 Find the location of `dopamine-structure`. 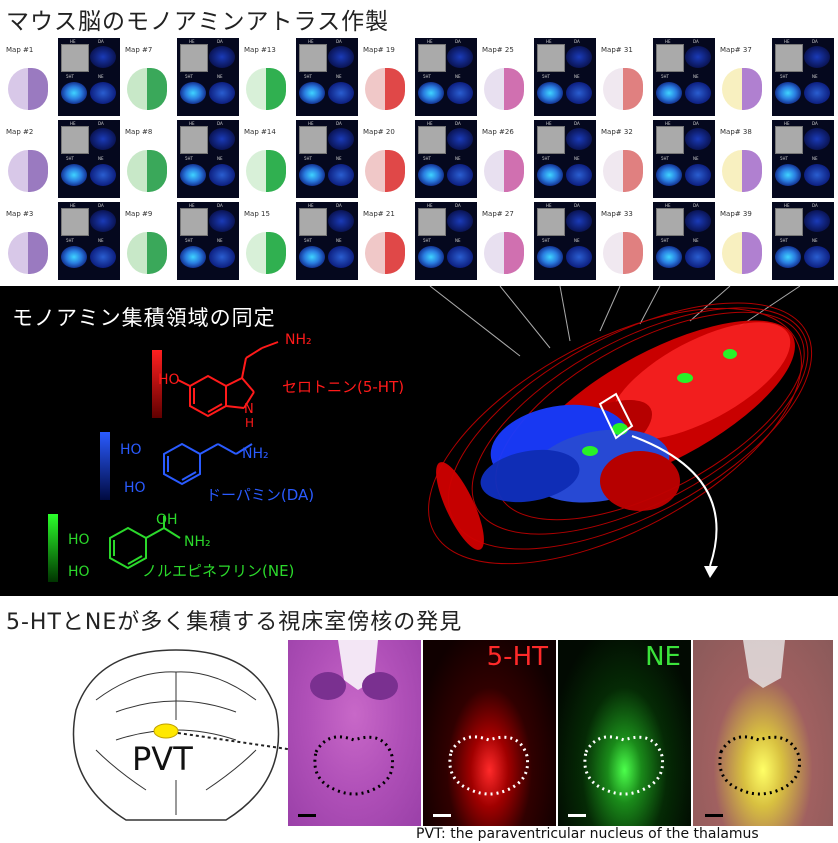

dopamine-structure is located at coordinates (208, 464).